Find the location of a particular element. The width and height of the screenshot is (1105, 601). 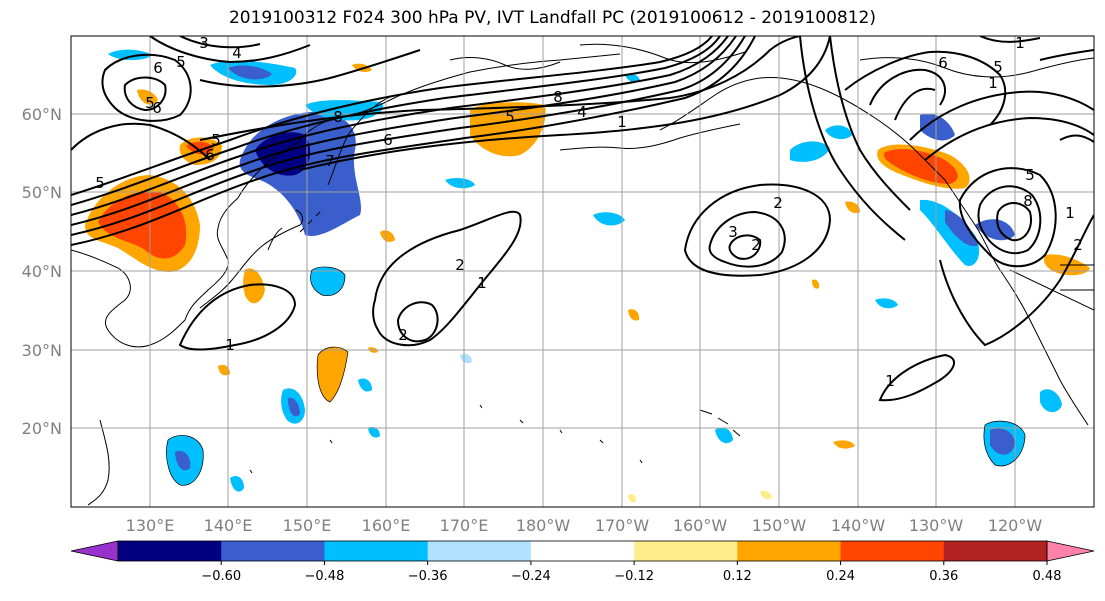

lon-tick-label: 130°E is located at coordinates (150, 525).